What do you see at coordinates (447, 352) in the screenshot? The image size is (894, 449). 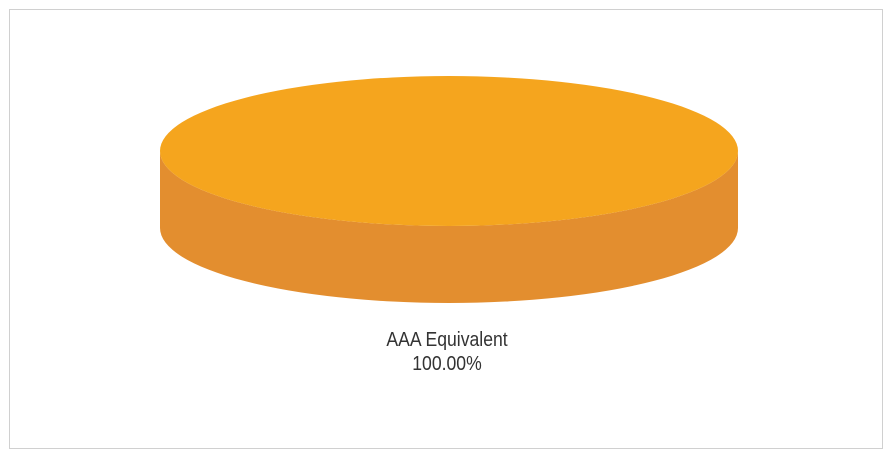 I see `slice-data-label: AAA Equivalent 100.00%` at bounding box center [447, 352].